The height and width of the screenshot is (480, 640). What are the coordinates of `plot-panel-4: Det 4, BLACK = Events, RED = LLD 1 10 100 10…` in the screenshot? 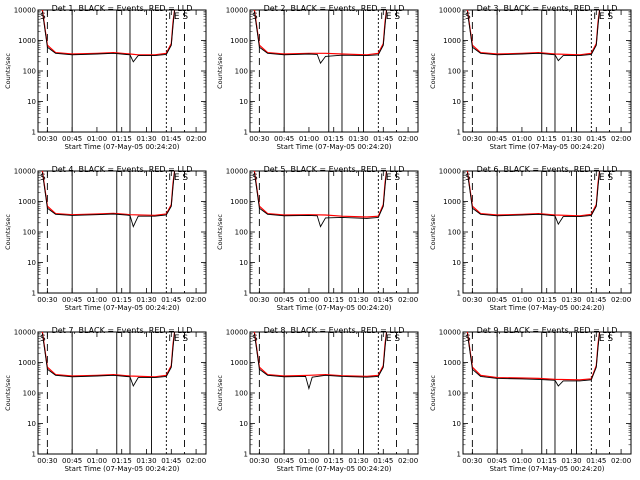 It's located at (105, 238).